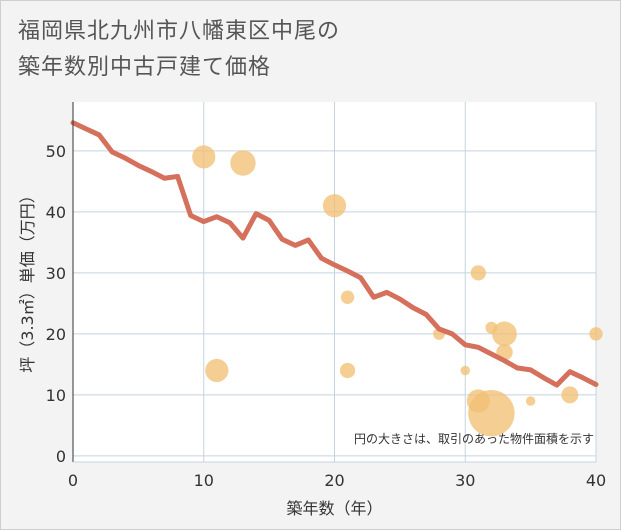  Describe the element at coordinates (73, 480) in the screenshot. I see `x-tick-label: 0` at that location.